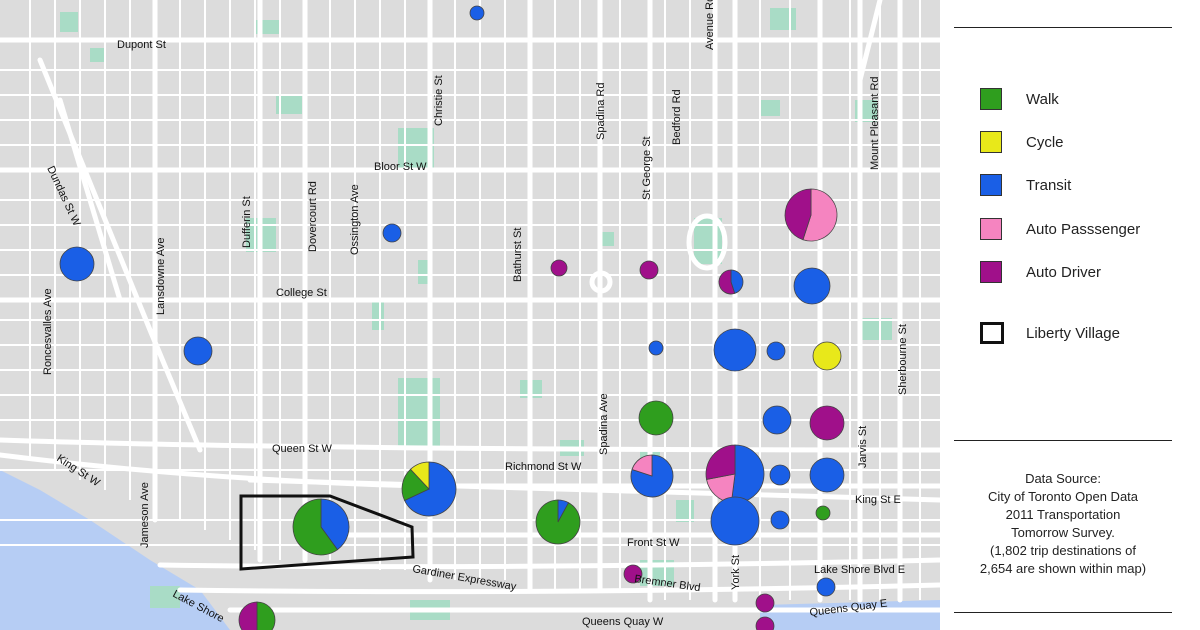 The height and width of the screenshot is (630, 1200). What do you see at coordinates (1042, 99) in the screenshot?
I see `legend-label-walk: Walk` at bounding box center [1042, 99].